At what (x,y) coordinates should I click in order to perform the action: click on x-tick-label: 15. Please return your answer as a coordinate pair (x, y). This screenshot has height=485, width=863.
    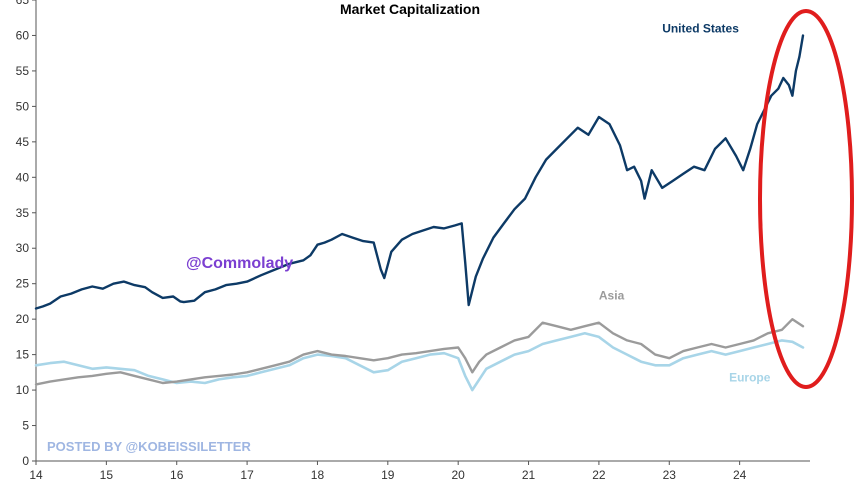
    Looking at the image, I should click on (107, 475).